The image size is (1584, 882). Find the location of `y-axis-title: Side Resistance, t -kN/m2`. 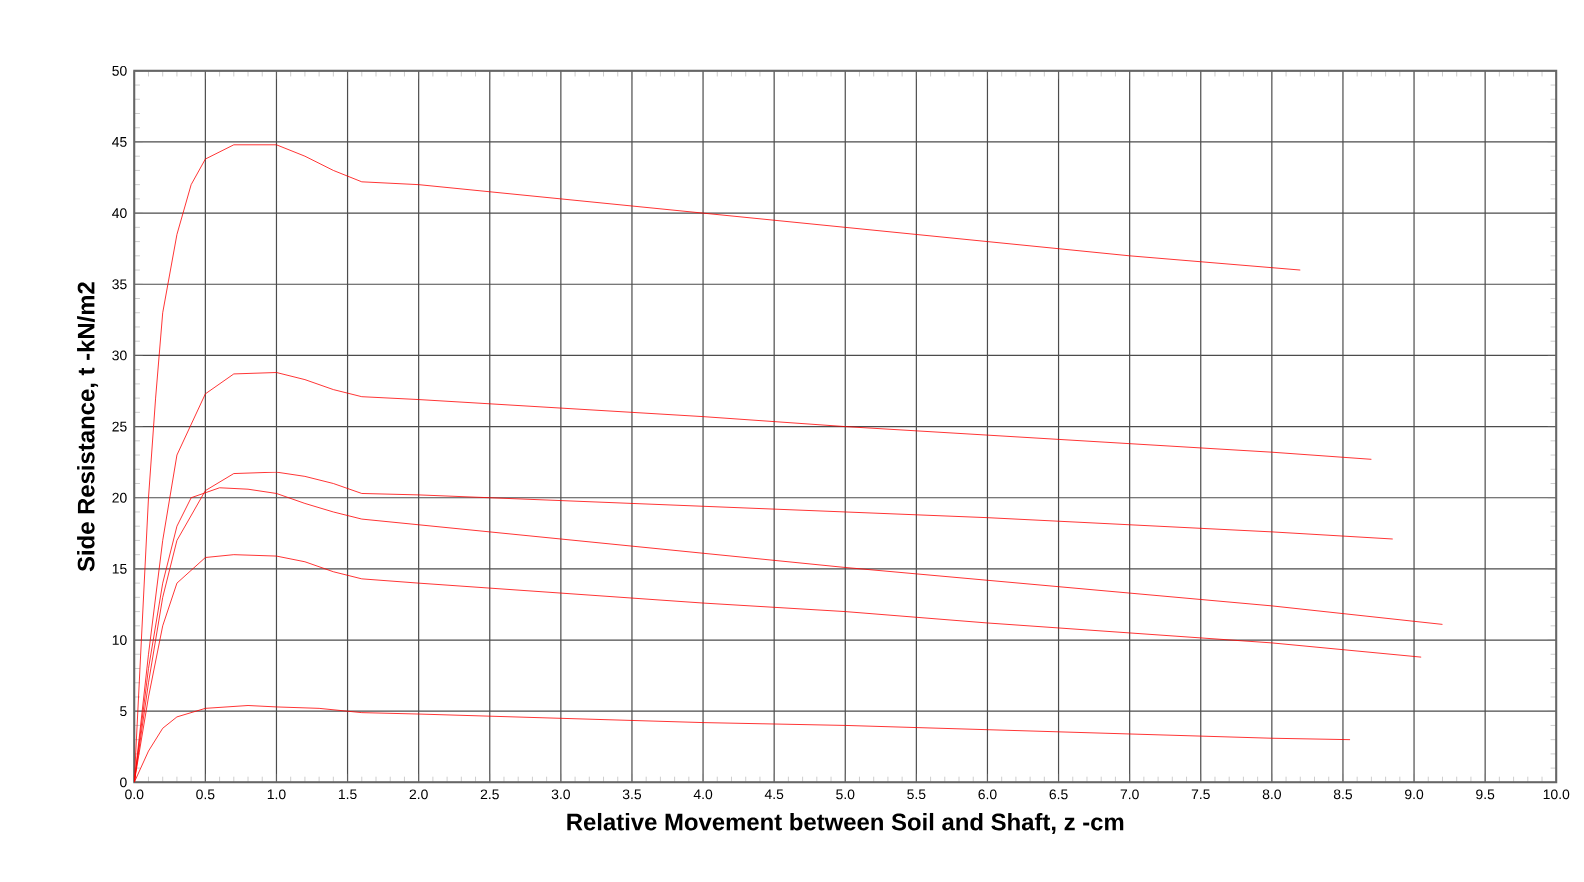

y-axis-title: Side Resistance, t -kN/m2 is located at coordinates (88, 427).